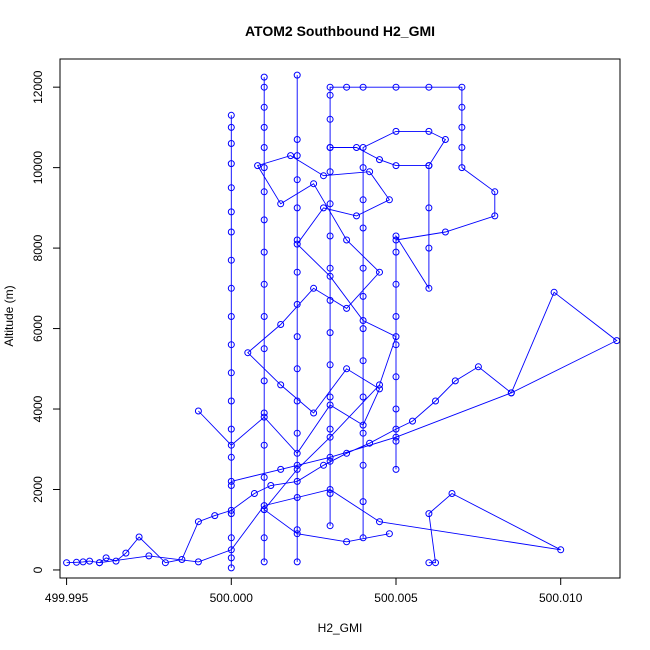 This screenshot has height=650, width=650. What do you see at coordinates (38, 247) in the screenshot?
I see `y-tick-label: 8000` at bounding box center [38, 247].